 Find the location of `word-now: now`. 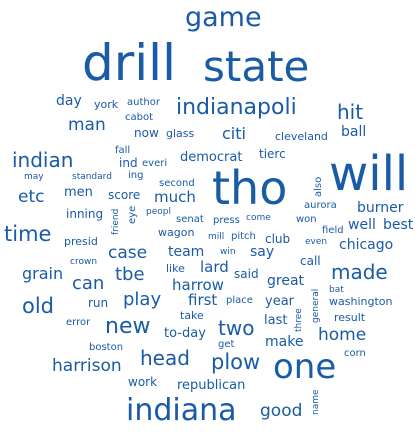

word-now: now is located at coordinates (146, 133).